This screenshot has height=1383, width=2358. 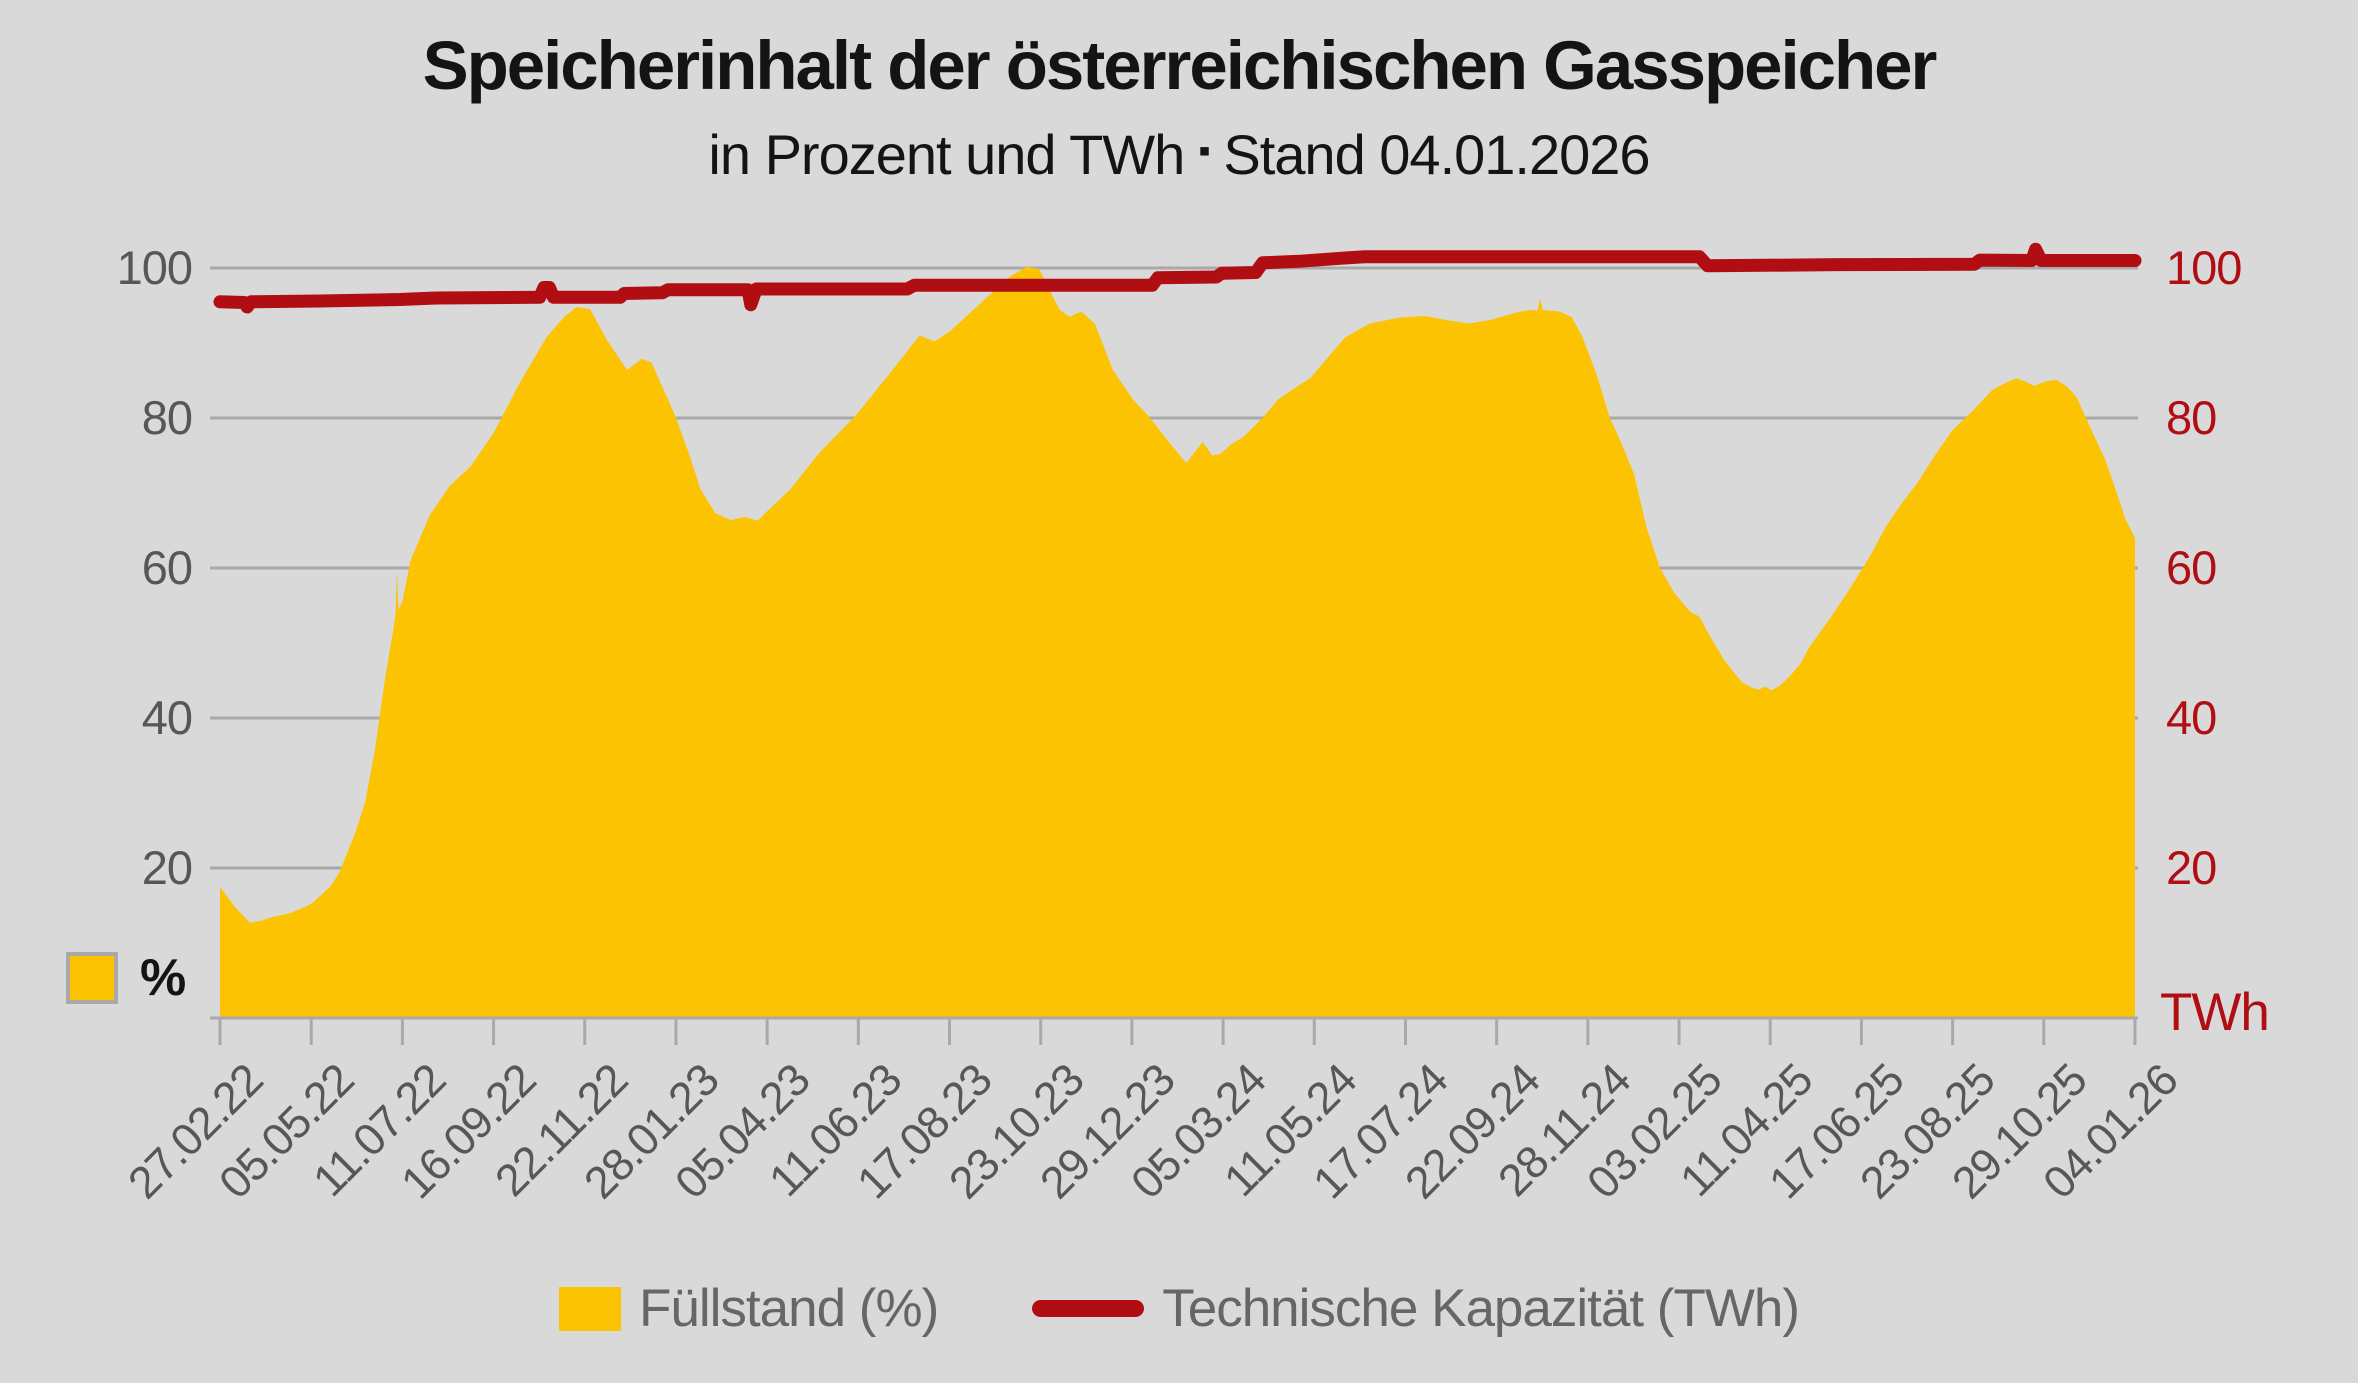 I want to click on subtitle-units: in Prozent und TWh, so click(x=946, y=154).